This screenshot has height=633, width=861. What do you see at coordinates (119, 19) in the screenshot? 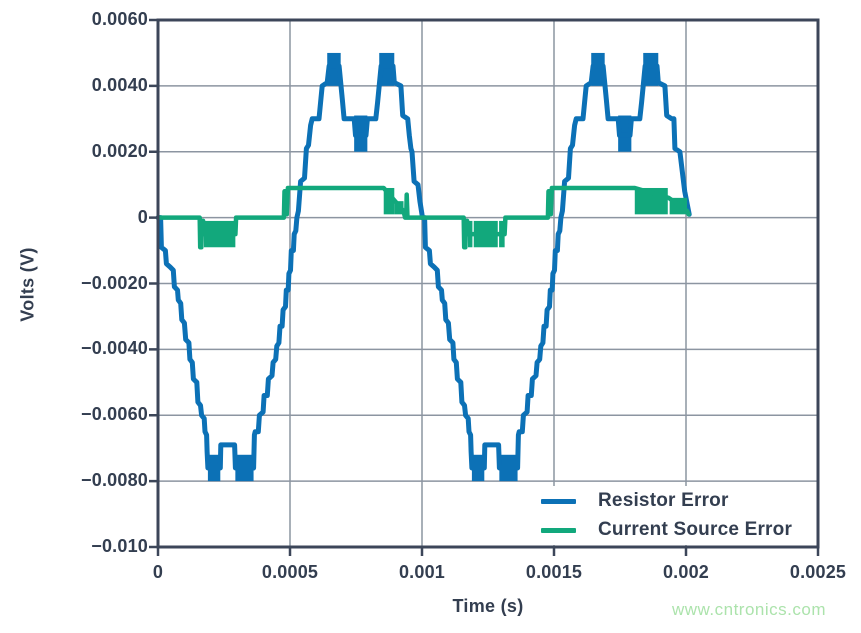
I see `y-tick-label: 0.0060` at bounding box center [119, 19].